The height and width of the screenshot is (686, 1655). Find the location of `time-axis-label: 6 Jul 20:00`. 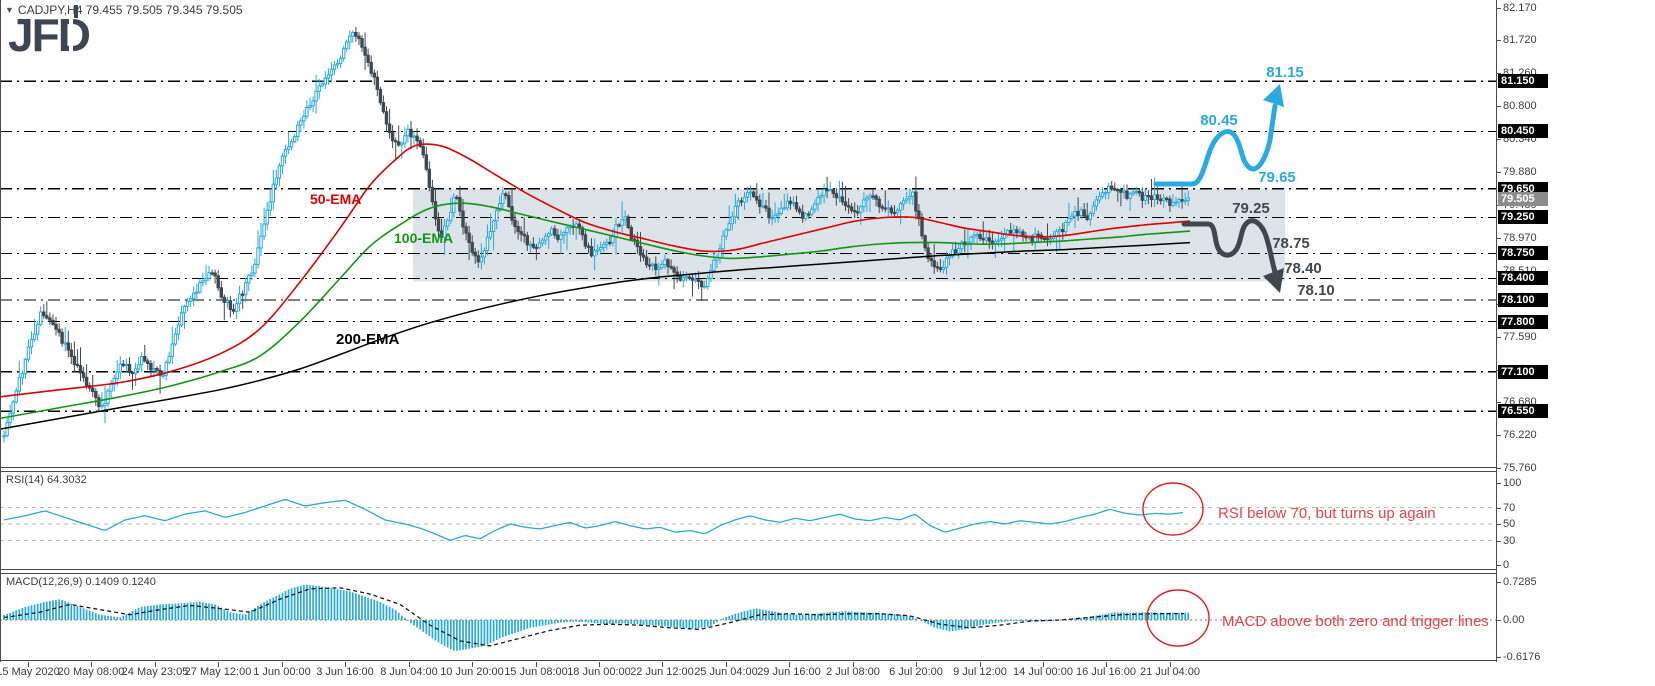

time-axis-label: 6 Jul 20:00 is located at coordinates (916, 672).